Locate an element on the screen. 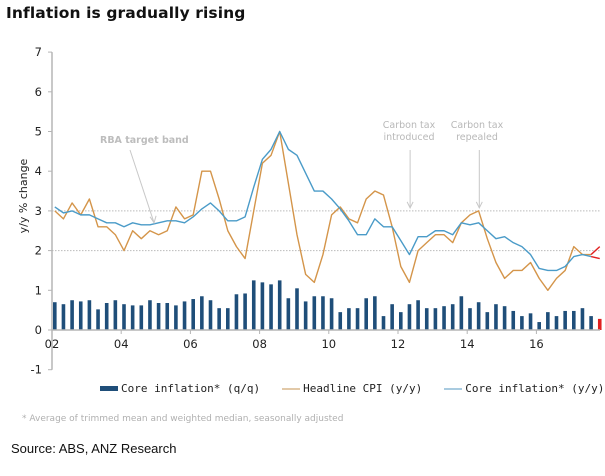 This screenshot has width=605, height=476. y-tick-label: 0 is located at coordinates (38, 330).